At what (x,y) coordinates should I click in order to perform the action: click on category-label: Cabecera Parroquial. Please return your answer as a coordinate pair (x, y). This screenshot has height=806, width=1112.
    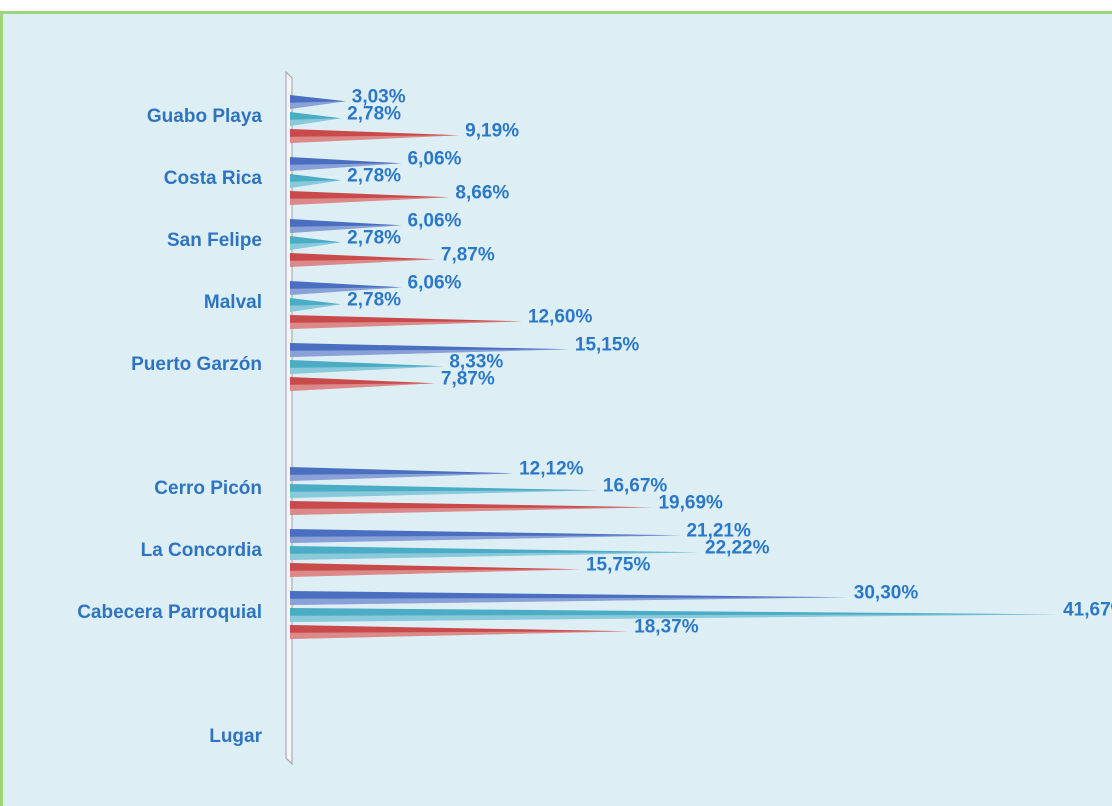
    Looking at the image, I should click on (169, 612).